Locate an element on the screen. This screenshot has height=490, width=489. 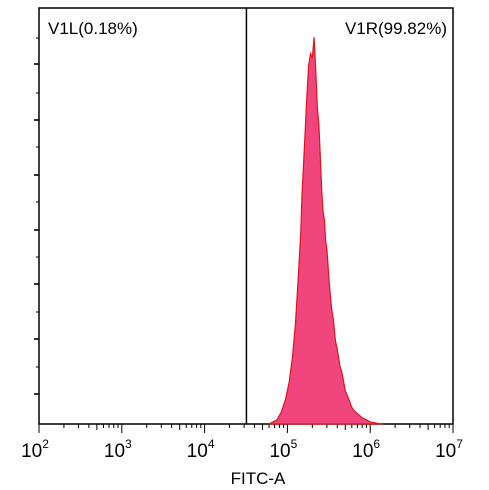
x-tick-labels: 10² 10³ 10⁴ 10⁵ 10⁶ 10⁷ is located at coordinates (242, 449).